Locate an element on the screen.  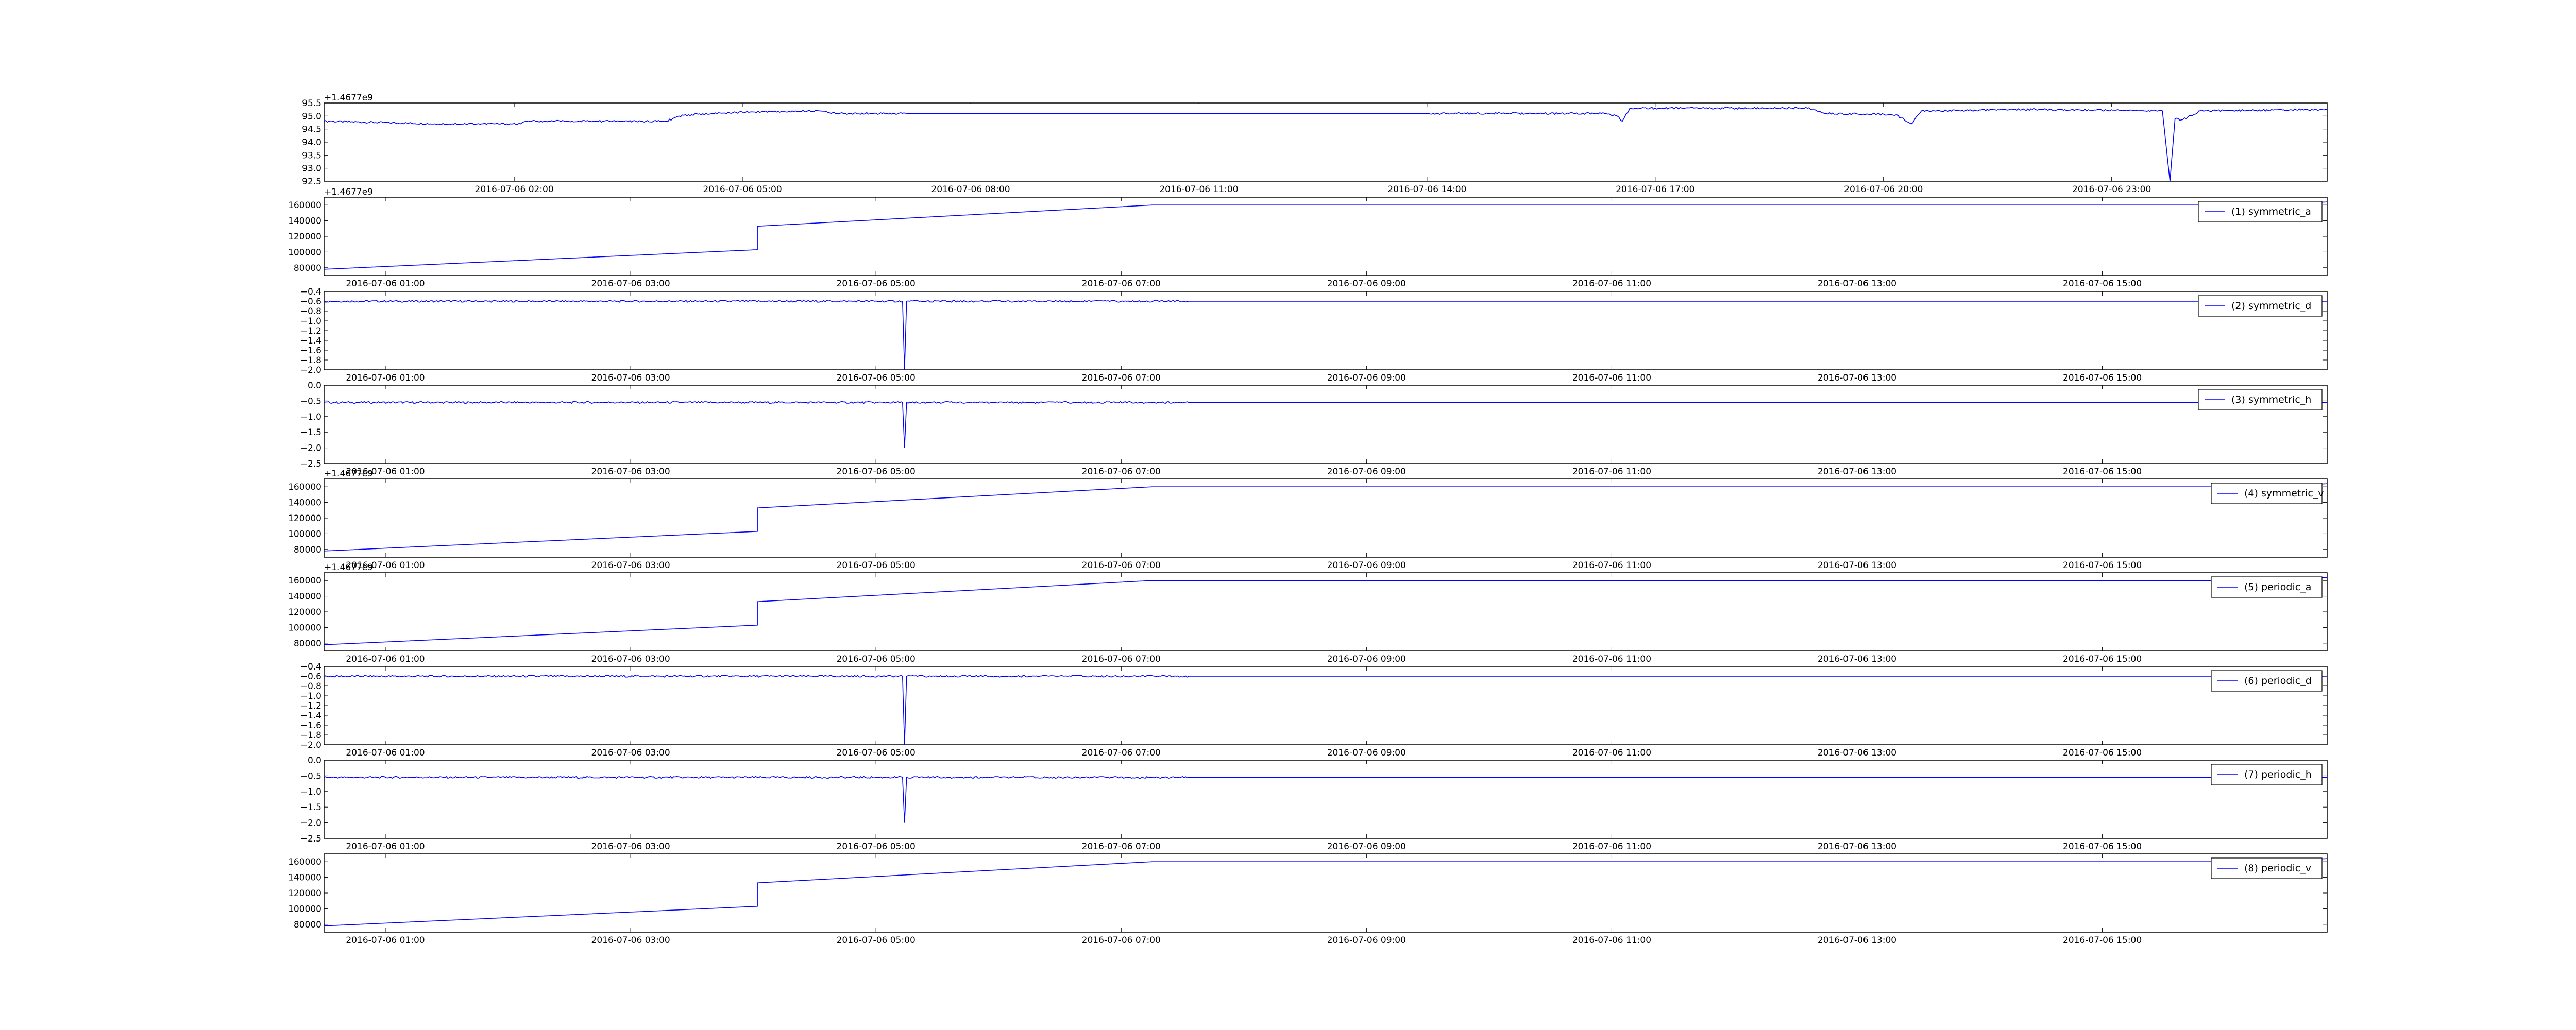
x-tick-label: 2016-07-06 17:00 is located at coordinates (1655, 189).